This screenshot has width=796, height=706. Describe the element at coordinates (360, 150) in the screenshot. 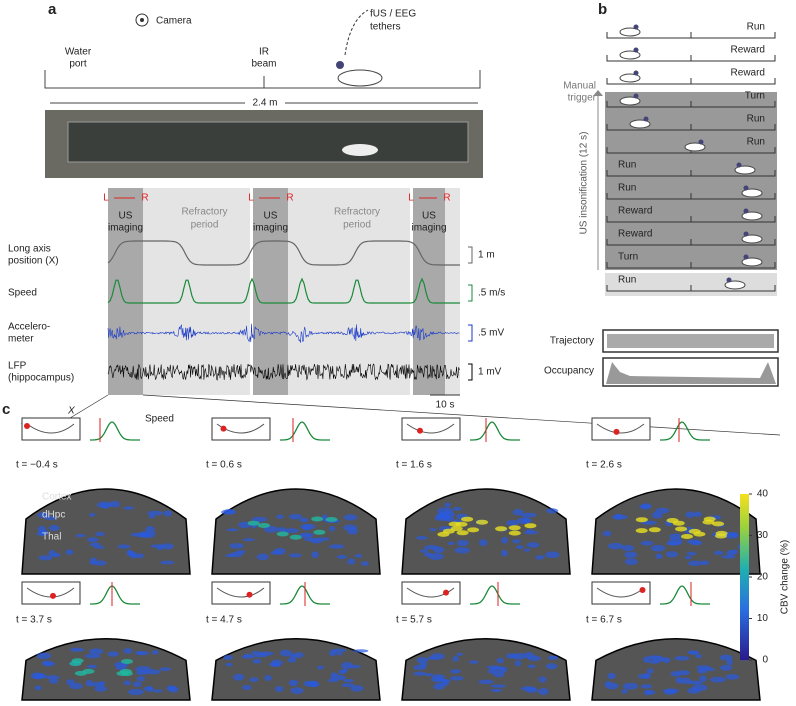

I see `photo-mouse` at that location.